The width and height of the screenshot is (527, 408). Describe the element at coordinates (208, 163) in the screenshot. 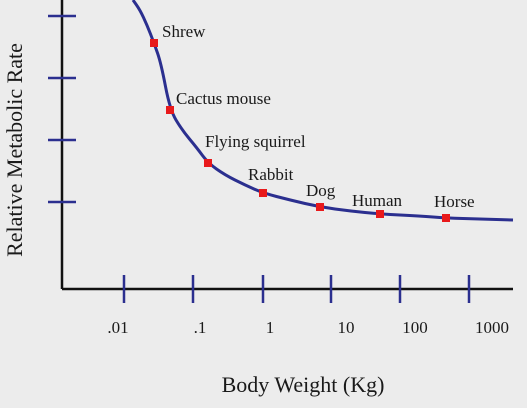

I see `data-point-flying-squirrel` at that location.